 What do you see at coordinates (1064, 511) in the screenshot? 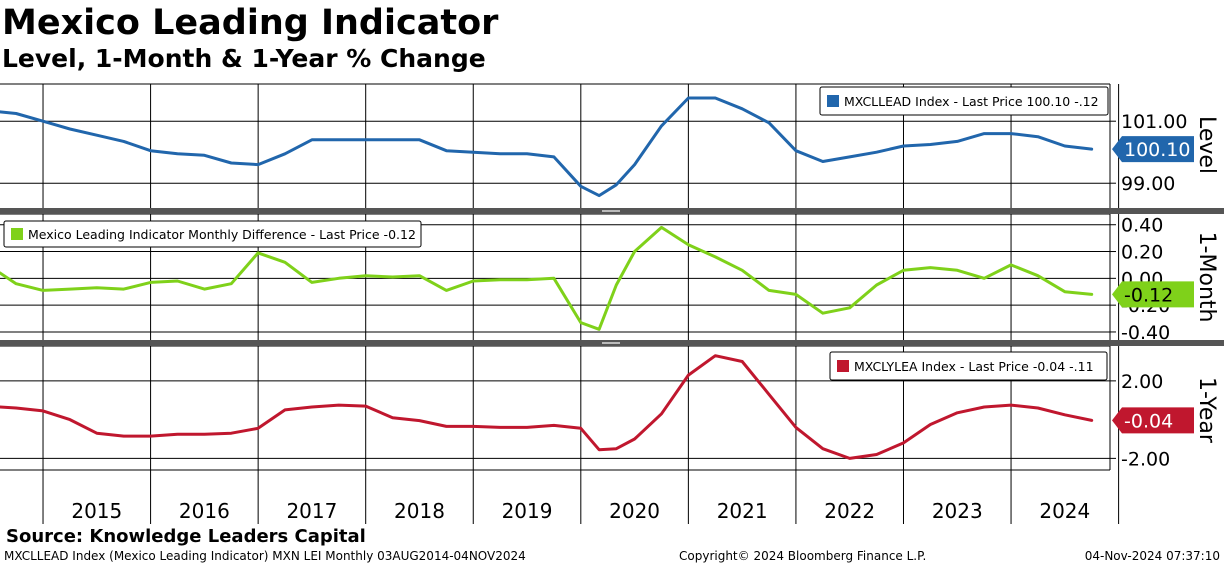
I see `x-tick-label: 2024` at bounding box center [1064, 511].